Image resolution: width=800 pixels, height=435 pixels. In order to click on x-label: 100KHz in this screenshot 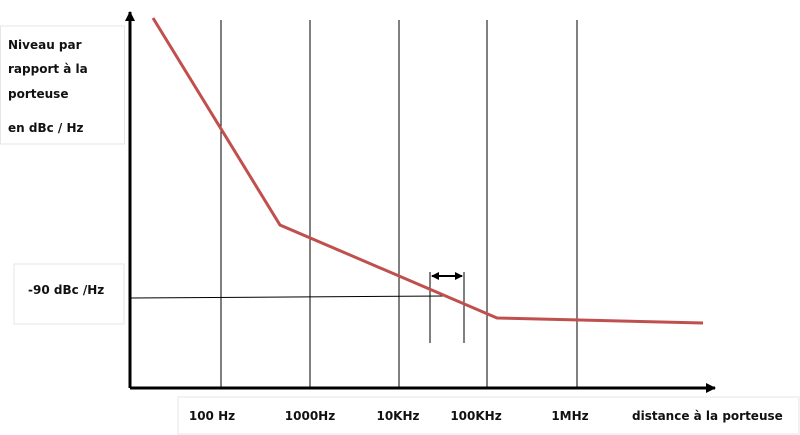, I will do `click(475, 416)`.